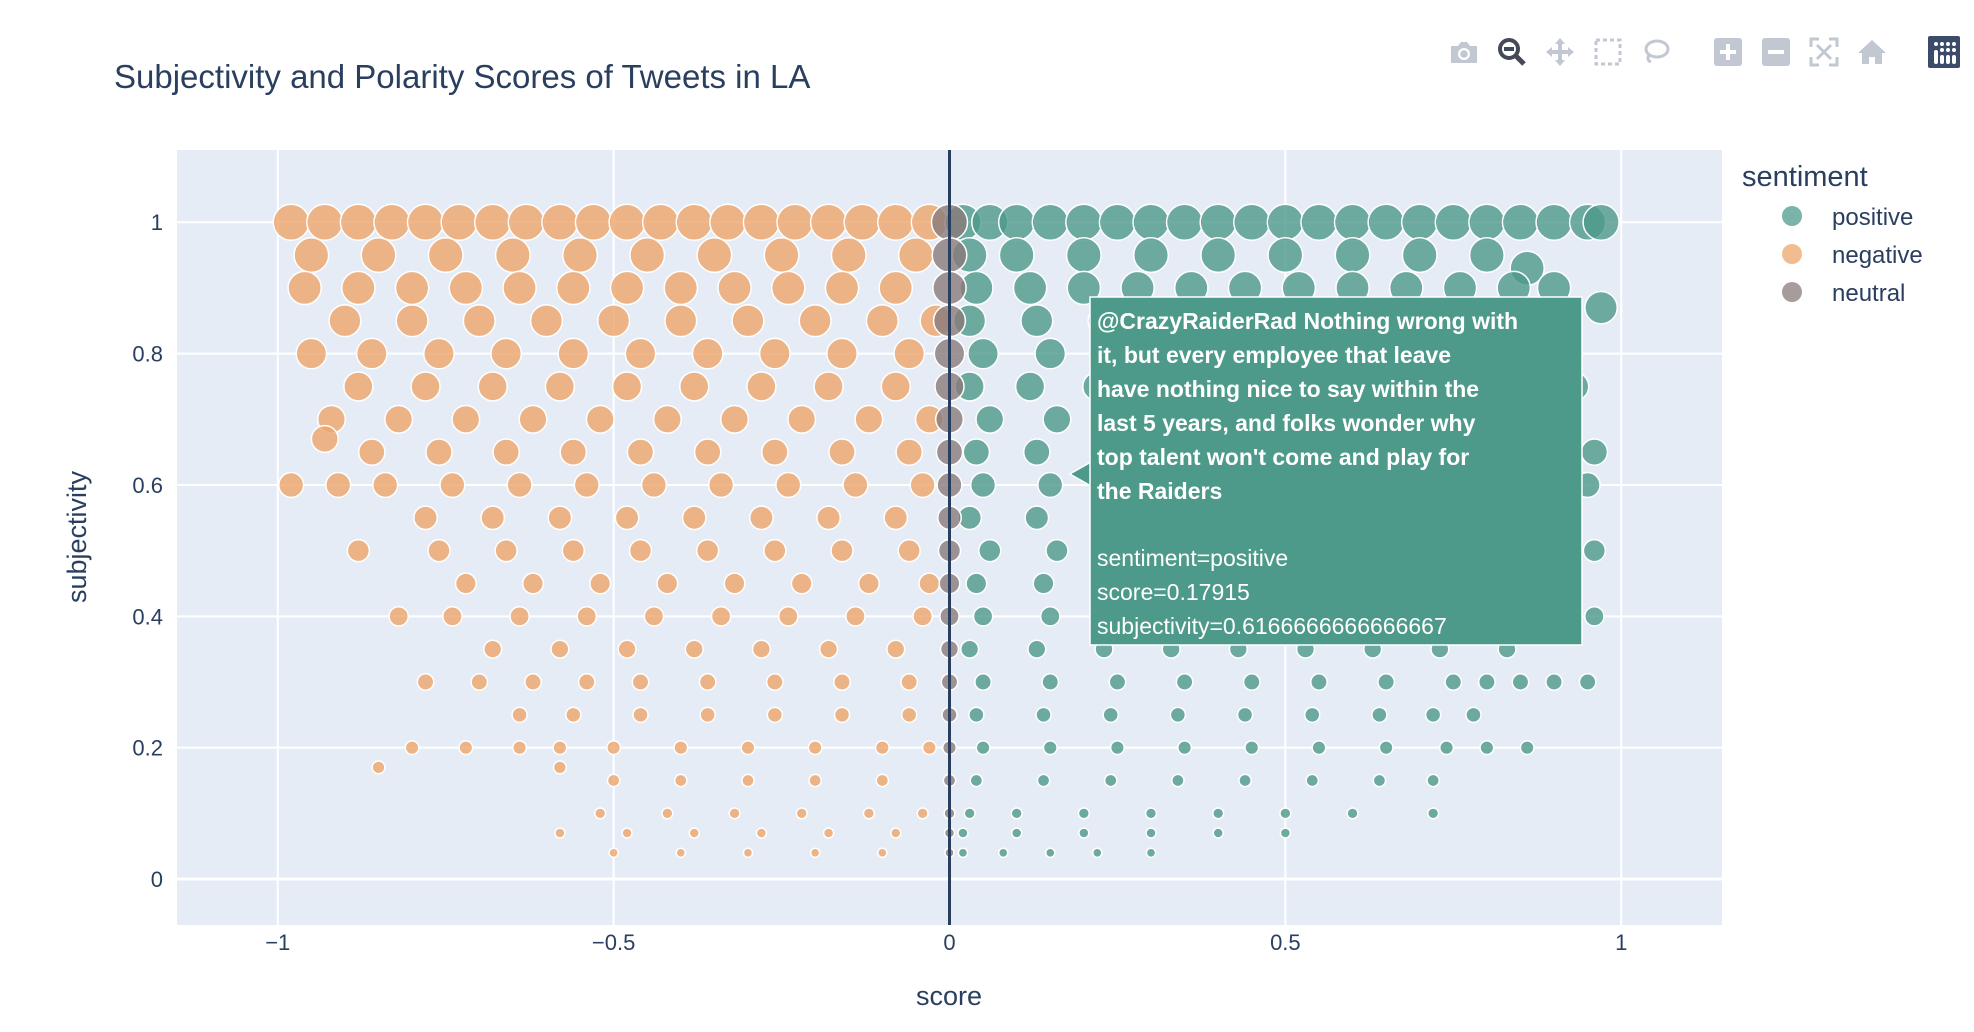  What do you see at coordinates (1560, 52) in the screenshot?
I see `pan-icon` at bounding box center [1560, 52].